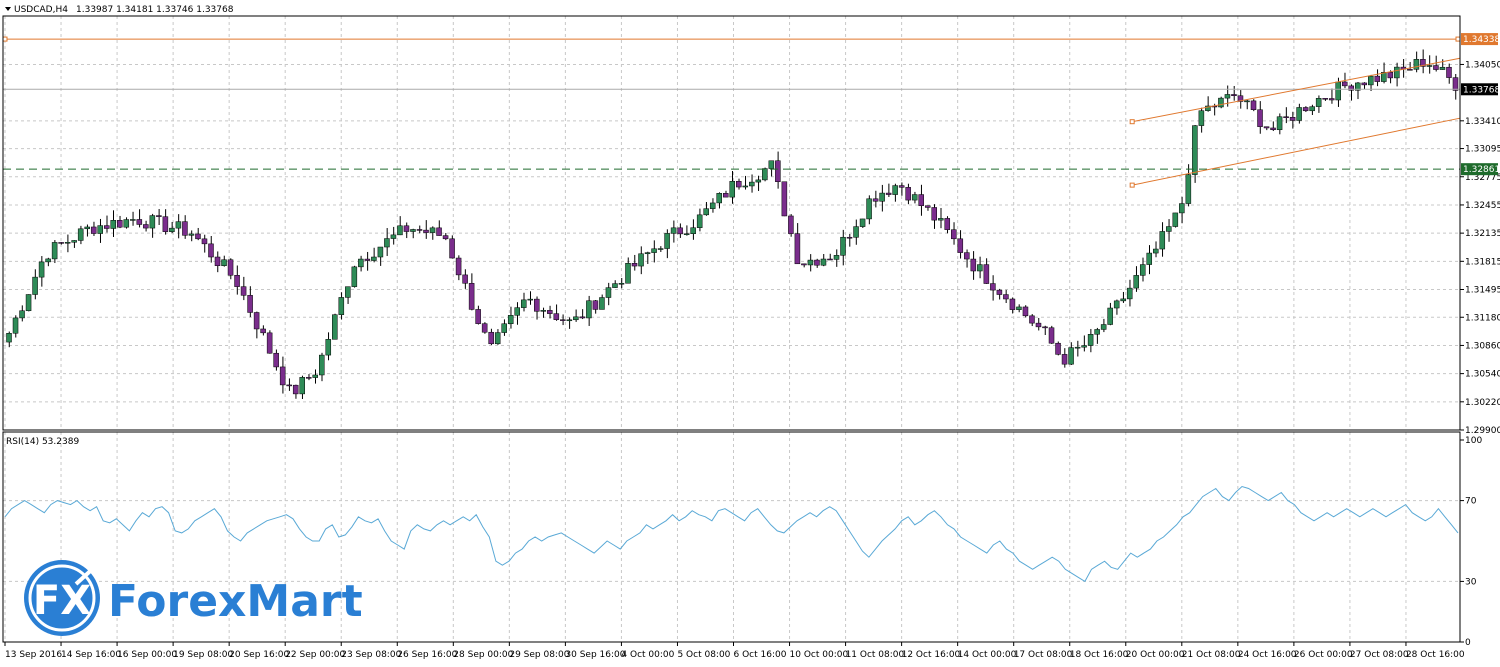  Describe the element at coordinates (760, 655) in the screenshot. I see `time-tick-label: 6 Oct 16:00` at that location.